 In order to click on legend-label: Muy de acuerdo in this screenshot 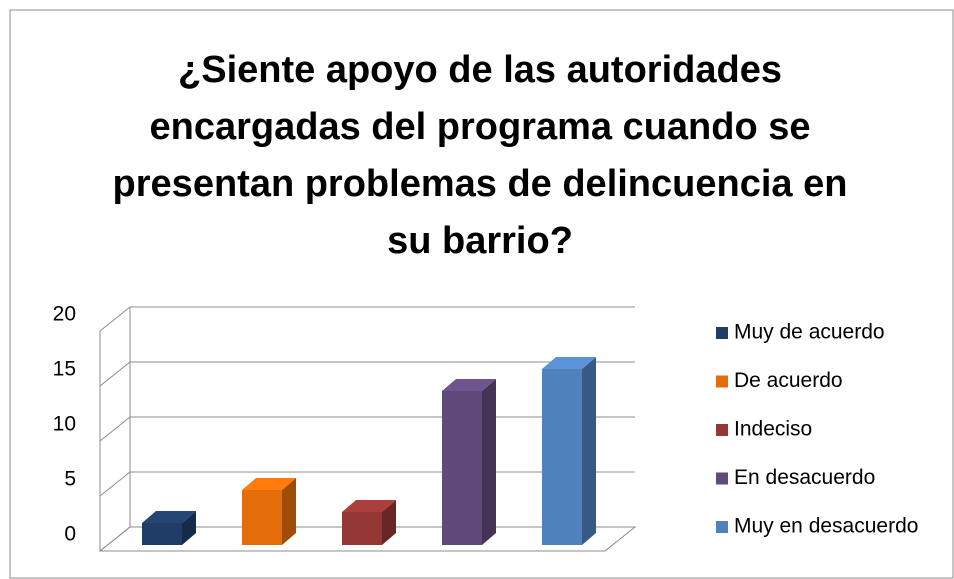, I will do `click(809, 332)`.